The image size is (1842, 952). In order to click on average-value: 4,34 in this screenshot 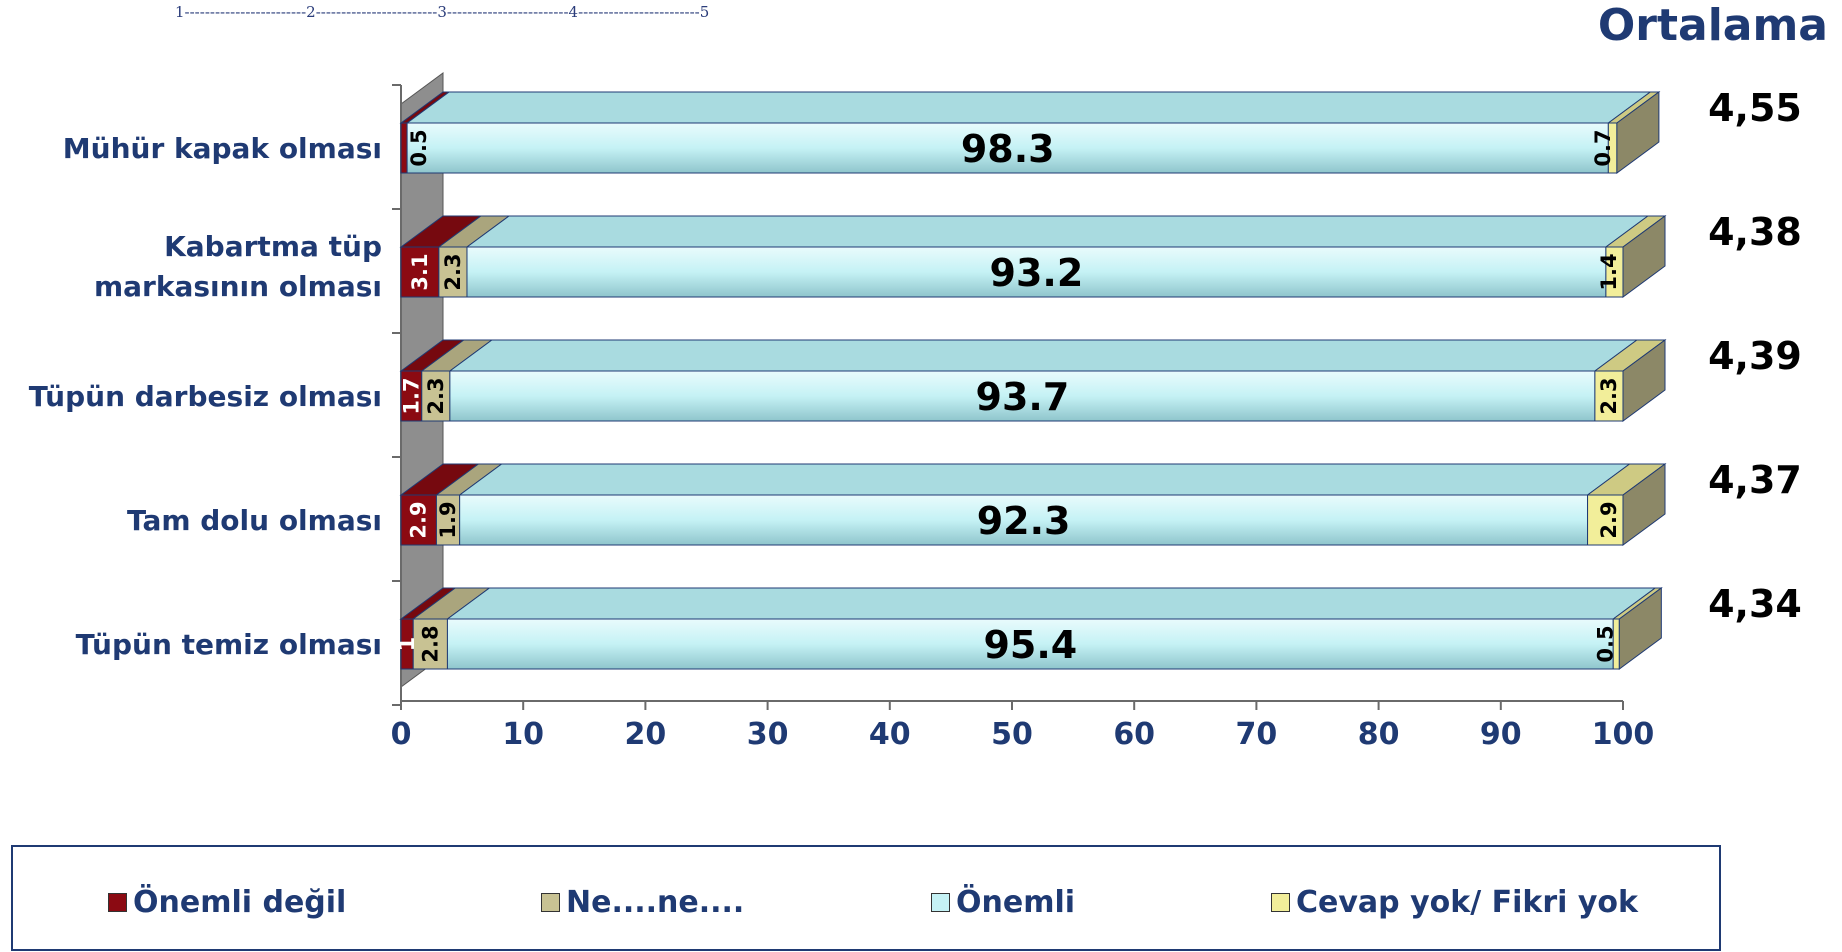, I will do `click(1755, 604)`.